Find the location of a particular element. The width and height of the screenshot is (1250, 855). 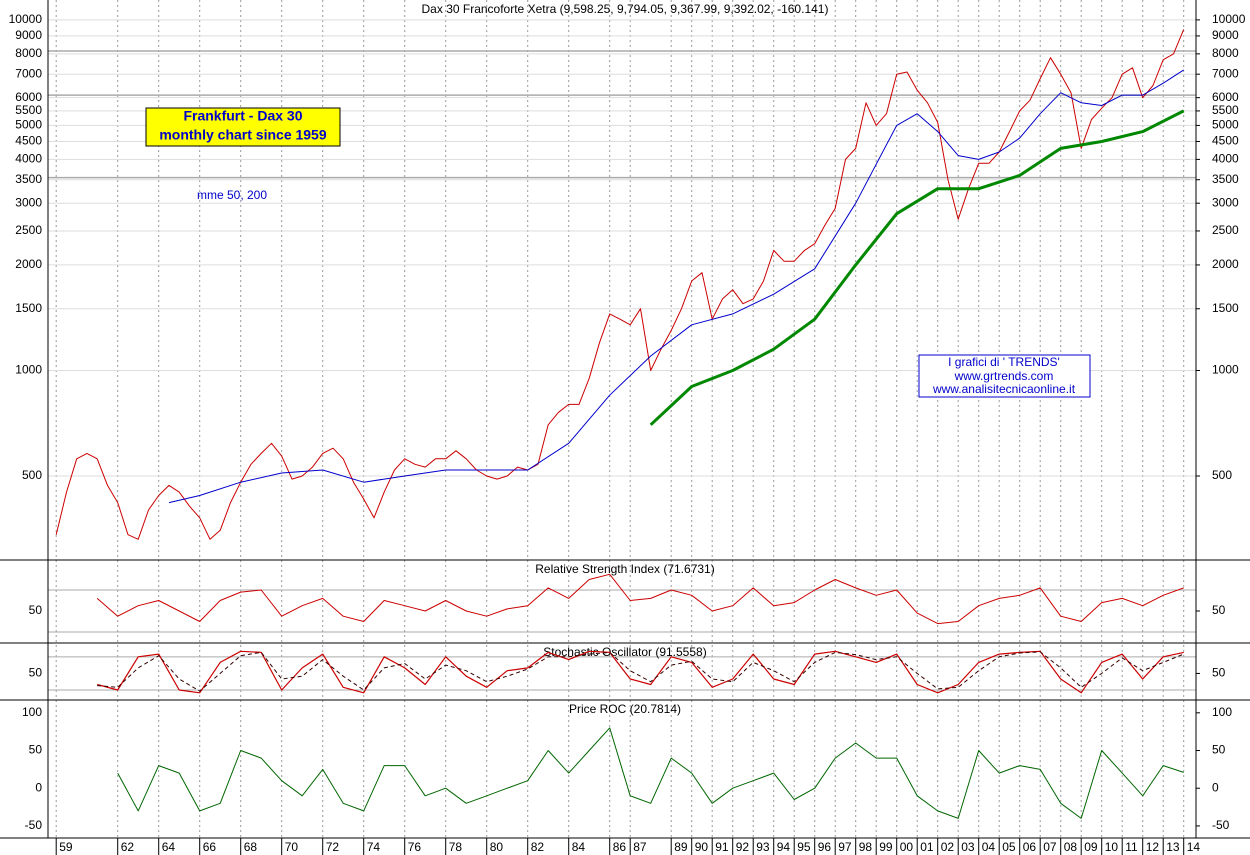

x-tick-label: 70 is located at coordinates (292, 847).